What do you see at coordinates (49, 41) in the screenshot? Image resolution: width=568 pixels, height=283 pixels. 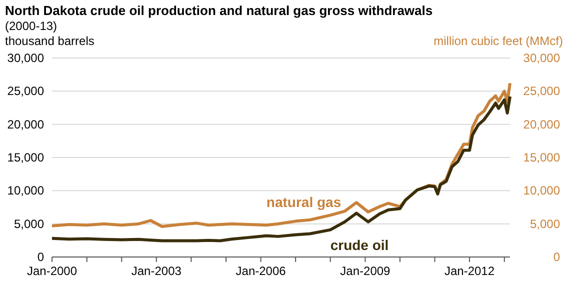 I see `y-axis-title: thousand barrels` at bounding box center [49, 41].